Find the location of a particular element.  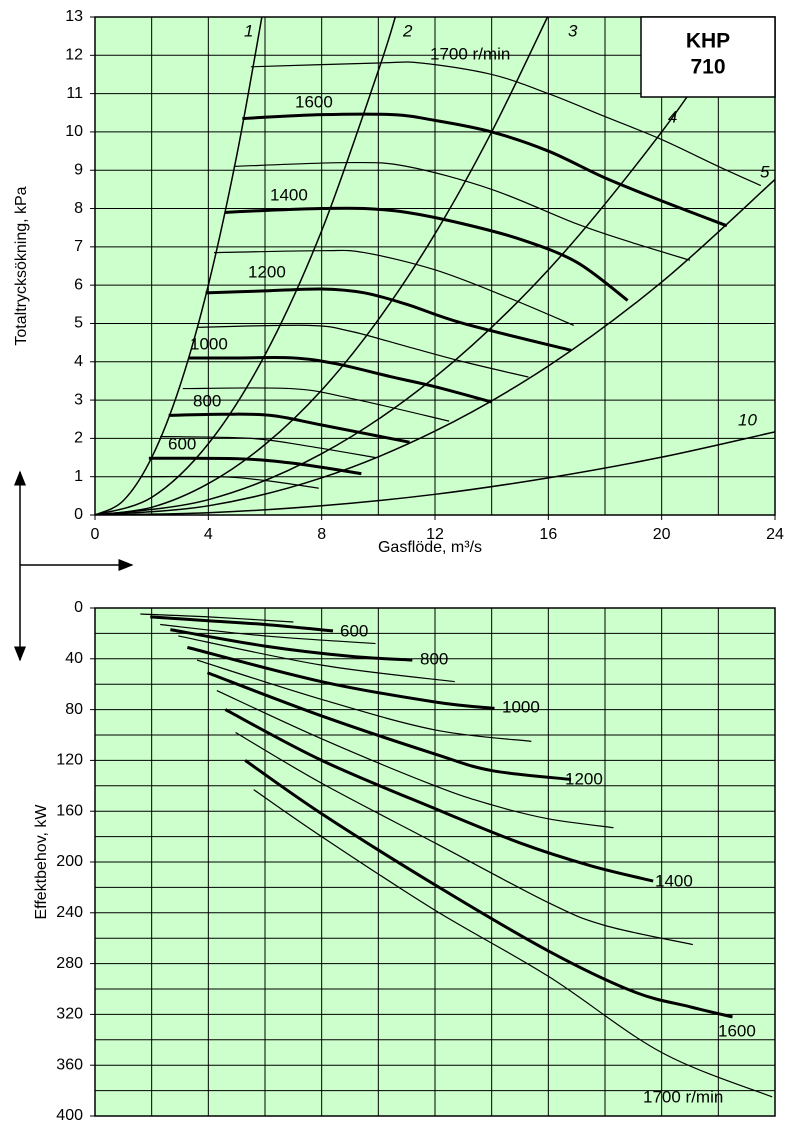

y-tick-label: 10 is located at coordinates (74, 131).